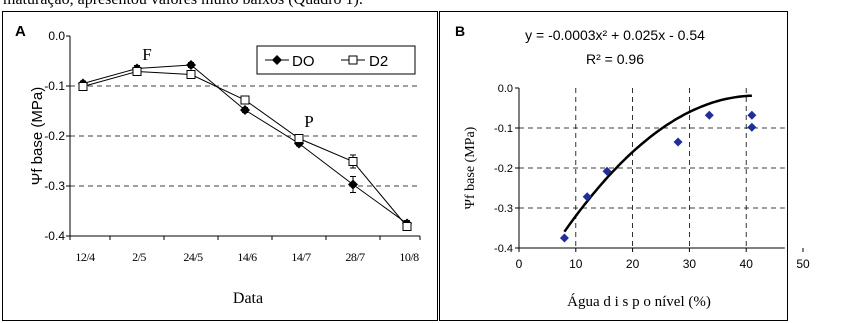 The height and width of the screenshot is (323, 855). What do you see at coordinates (639, 301) in the screenshot?
I see `x-axis-label: Água d i s p o nível (%)` at bounding box center [639, 301].